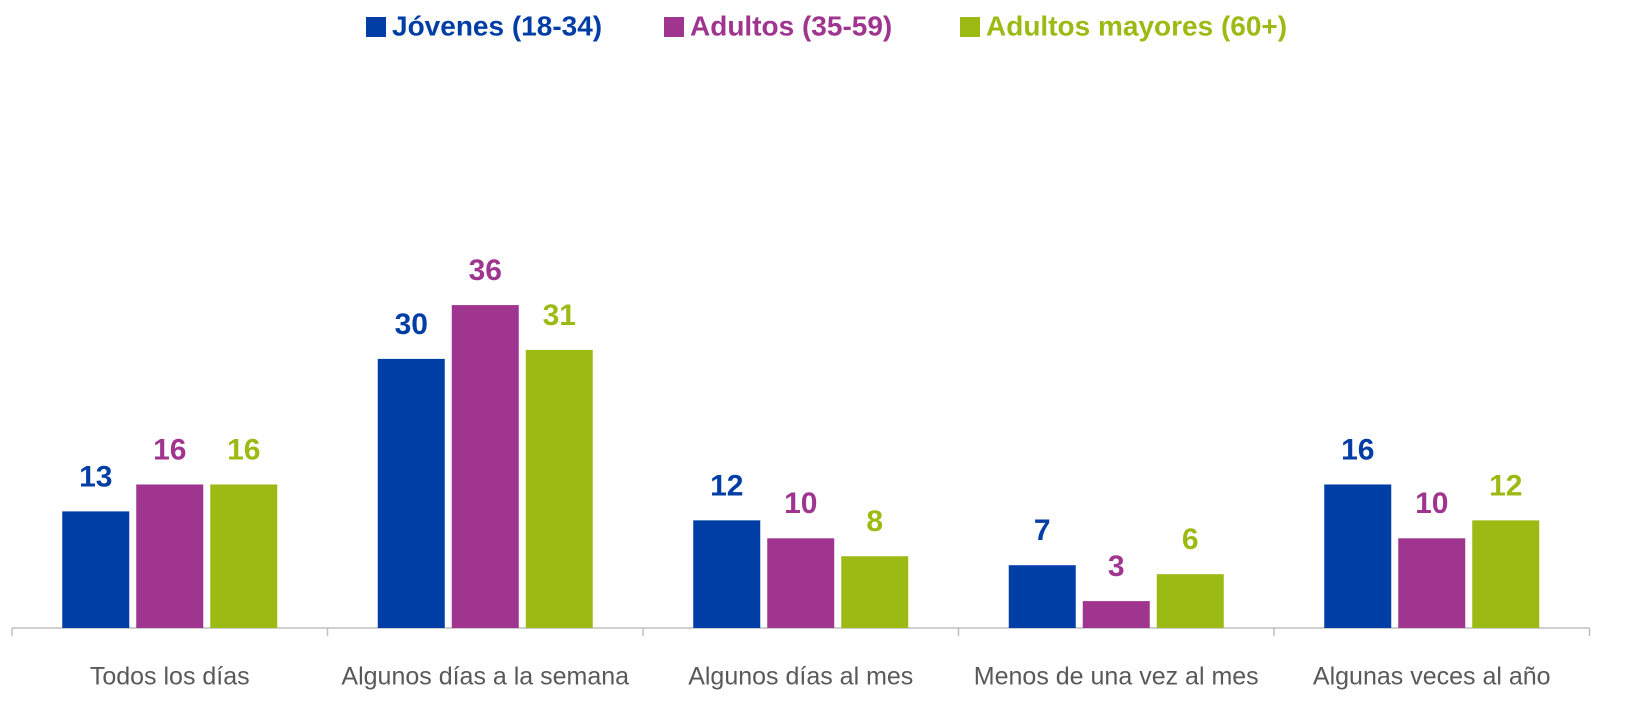  What do you see at coordinates (1432, 677) in the screenshot?
I see `x-tick-label: Algunas veces al año` at bounding box center [1432, 677].